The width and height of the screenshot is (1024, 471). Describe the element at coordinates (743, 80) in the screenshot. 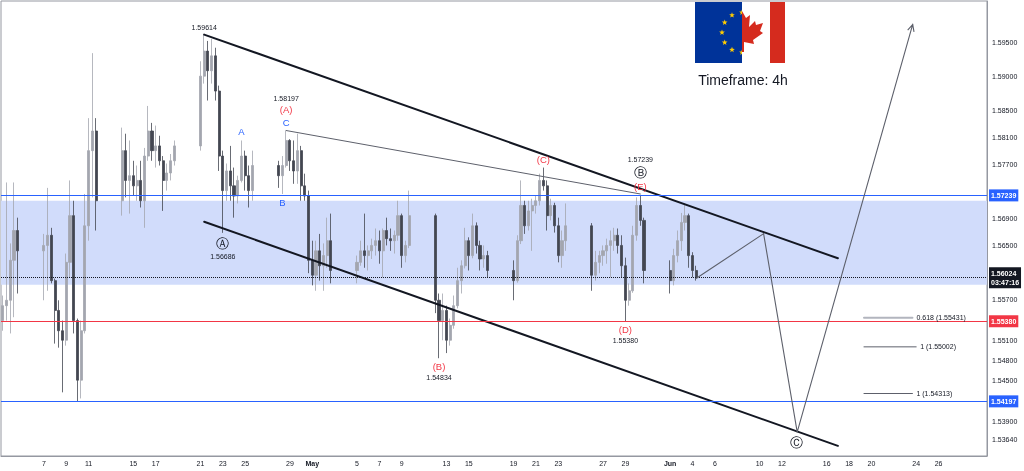

I see `annotation: Timeframe: 4h` at that location.